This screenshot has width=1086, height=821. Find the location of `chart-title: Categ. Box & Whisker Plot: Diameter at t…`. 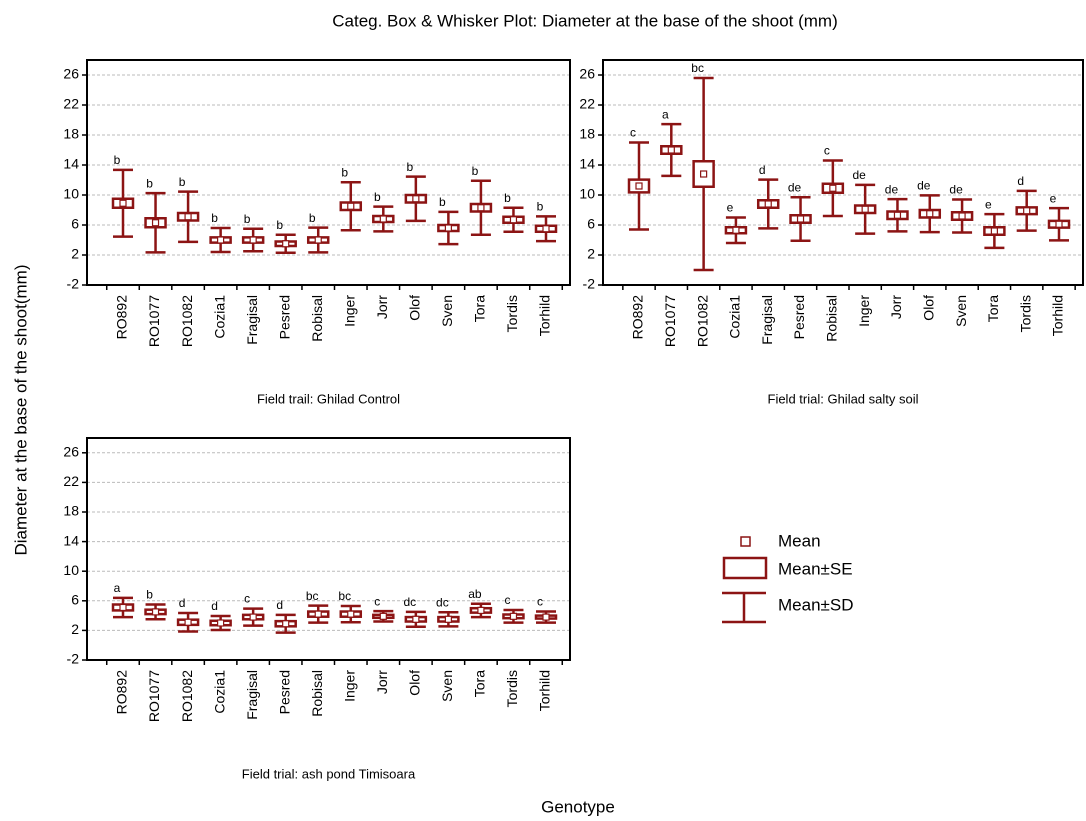

chart-title: Categ. Box & Whisker Plot: Diameter at t… is located at coordinates (584, 20).